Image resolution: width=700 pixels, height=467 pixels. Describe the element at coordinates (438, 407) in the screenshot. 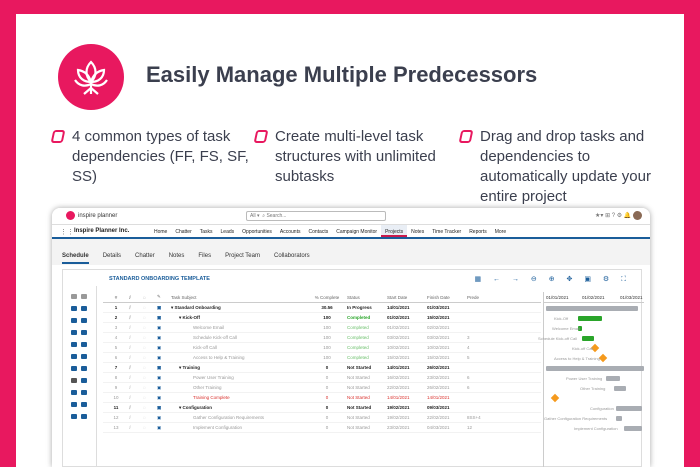

I see `finish-date: 09/03/2021` at that location.